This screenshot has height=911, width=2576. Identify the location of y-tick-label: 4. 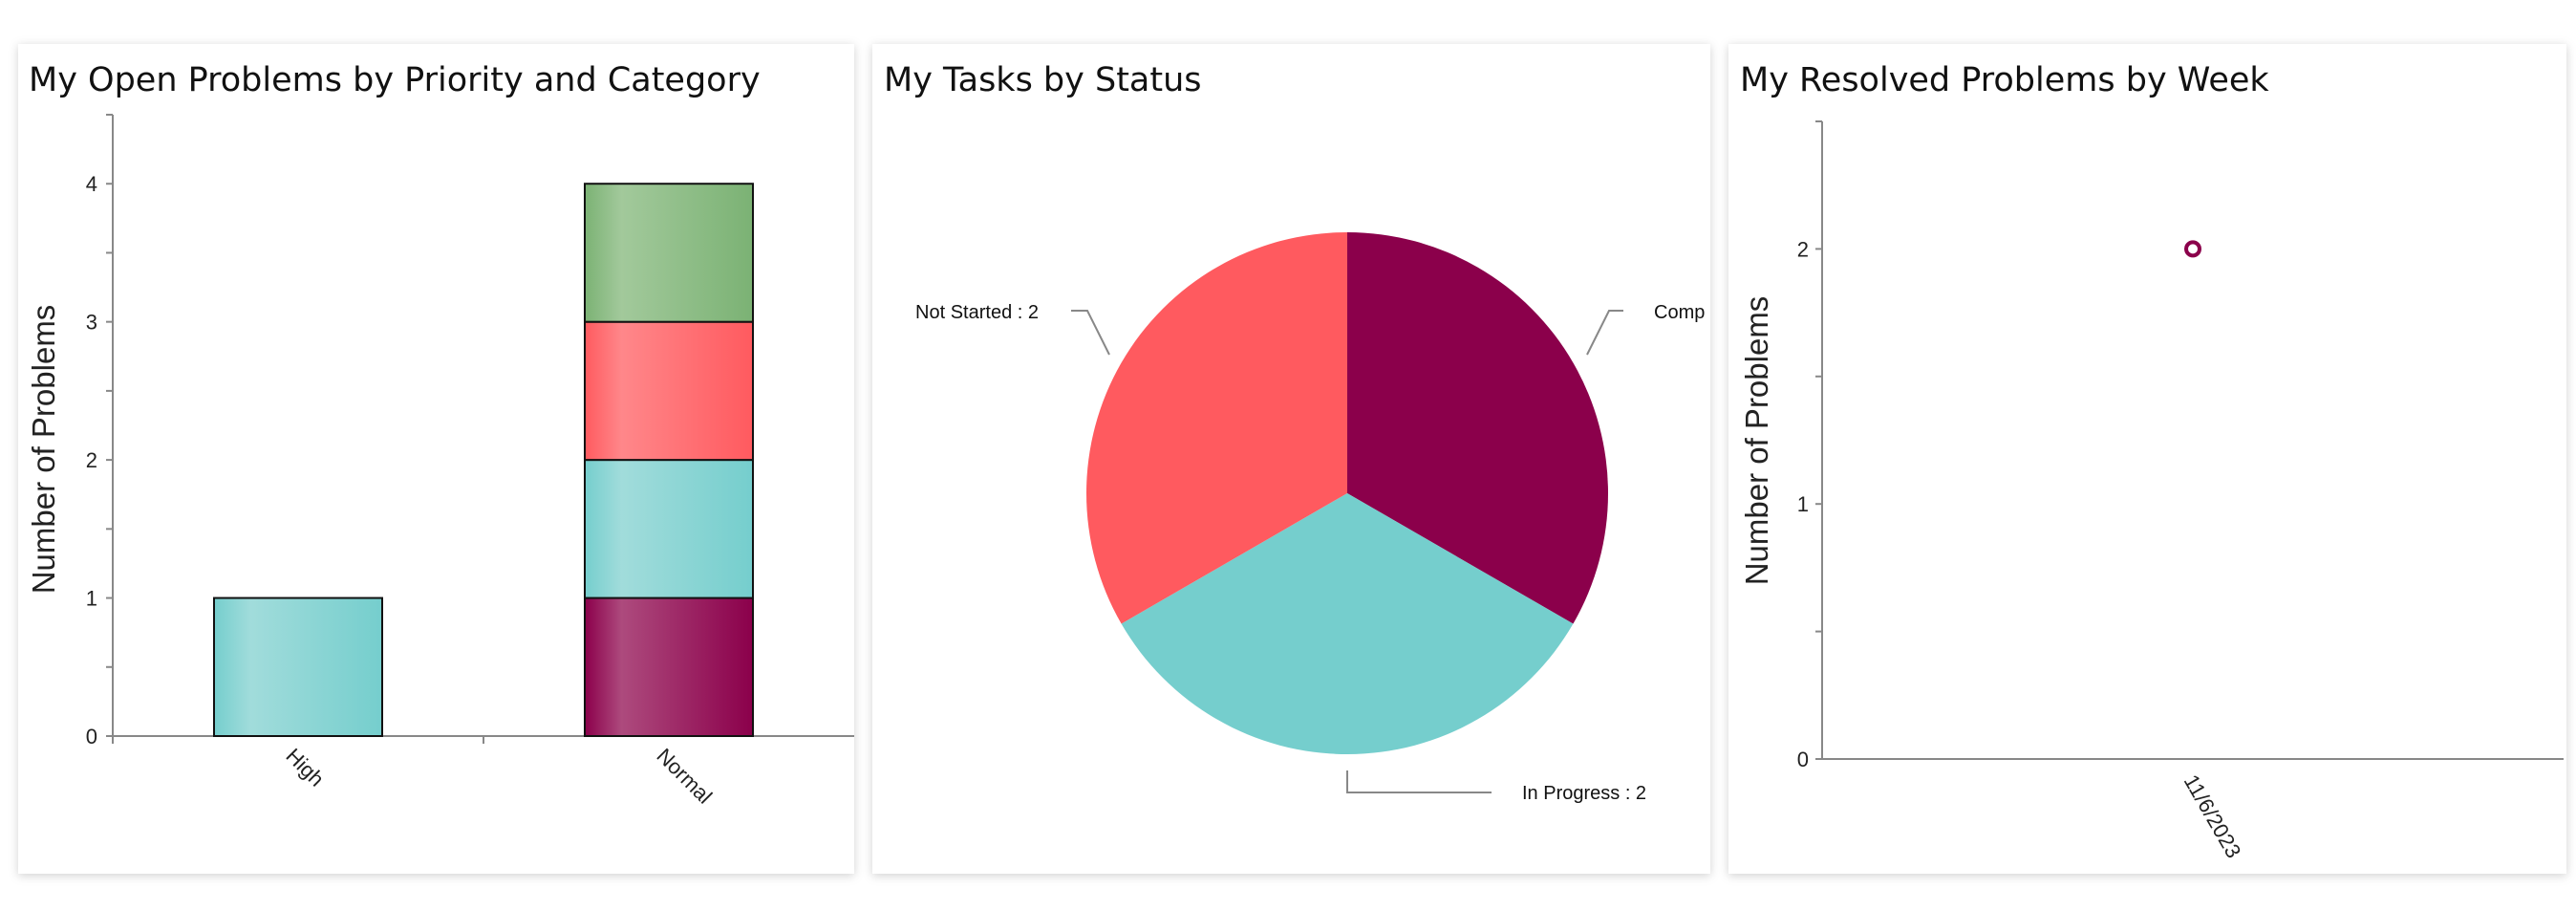
(91, 184).